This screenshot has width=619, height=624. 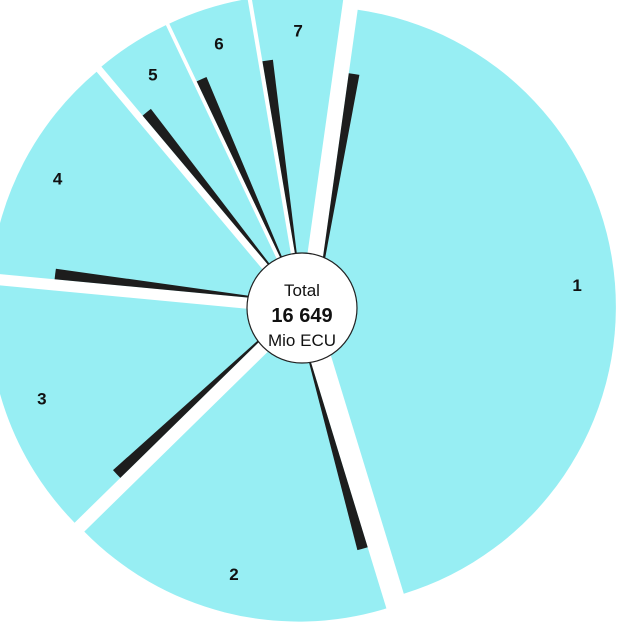 What do you see at coordinates (302, 340) in the screenshot?
I see `total-unit: Mio ECU` at bounding box center [302, 340].